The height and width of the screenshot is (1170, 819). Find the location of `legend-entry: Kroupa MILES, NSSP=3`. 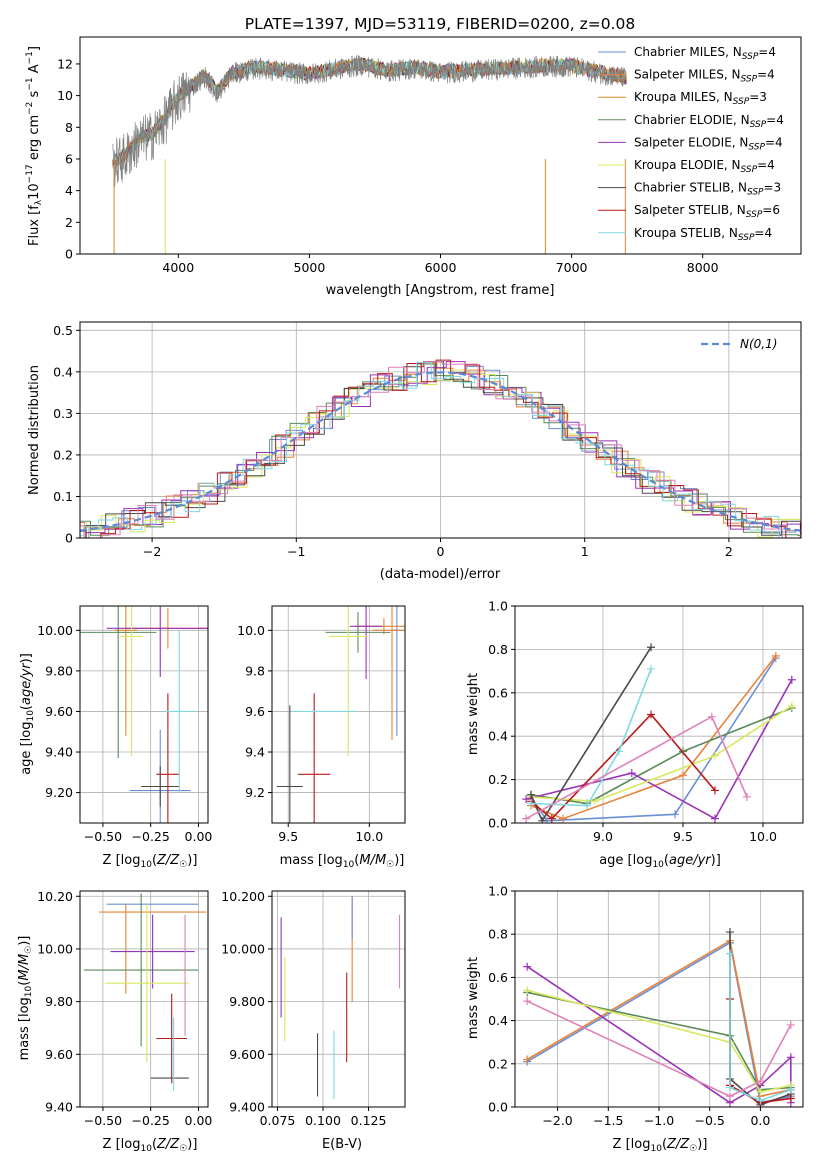

legend-entry: Kroupa MILES, NSSP=3 is located at coordinates (700, 98).